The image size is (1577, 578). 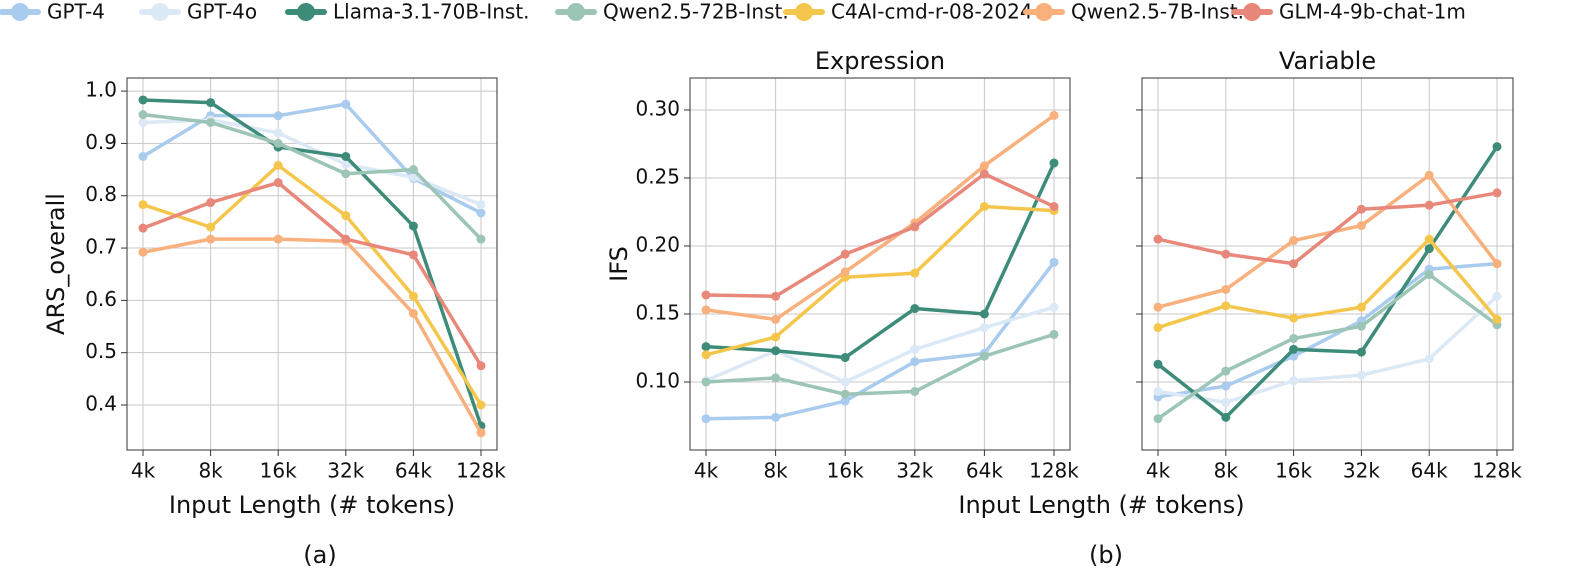 What do you see at coordinates (880, 61) in the screenshot?
I see `subplot-title: Expression` at bounding box center [880, 61].